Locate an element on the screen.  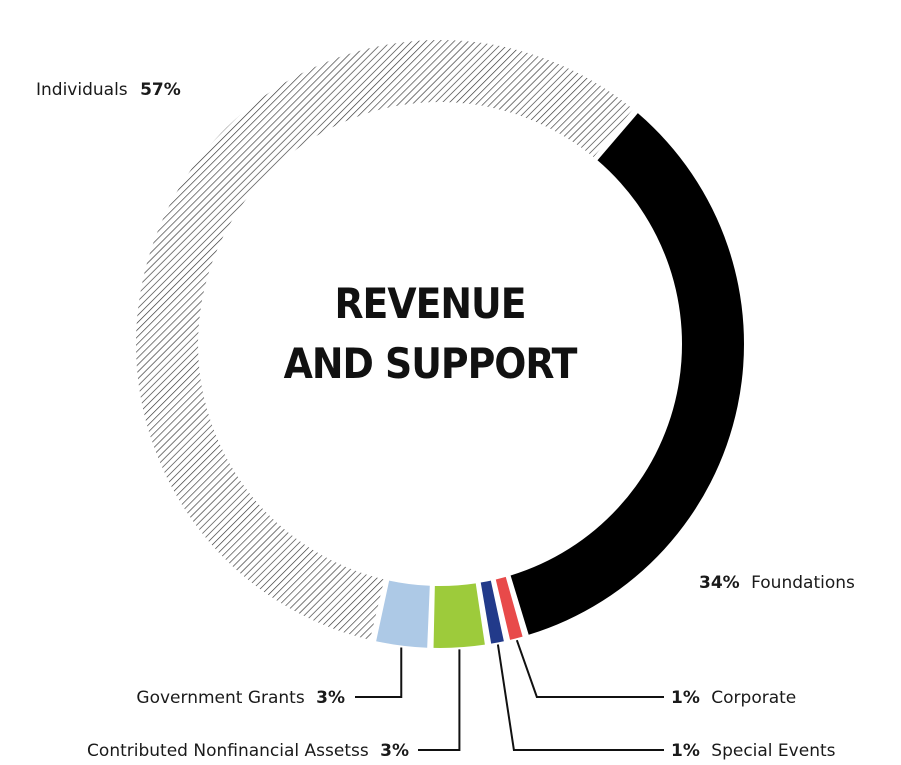
chart-title-line-2: AND SUPPORT is located at coordinates (431, 363).